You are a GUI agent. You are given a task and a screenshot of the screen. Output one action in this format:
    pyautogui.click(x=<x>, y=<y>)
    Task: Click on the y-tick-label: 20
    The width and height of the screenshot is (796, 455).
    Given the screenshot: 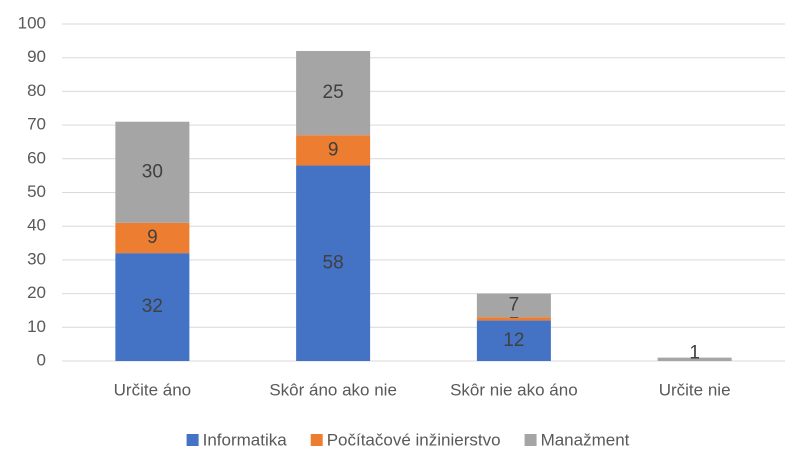 What is the action you would take?
    pyautogui.click(x=36, y=292)
    